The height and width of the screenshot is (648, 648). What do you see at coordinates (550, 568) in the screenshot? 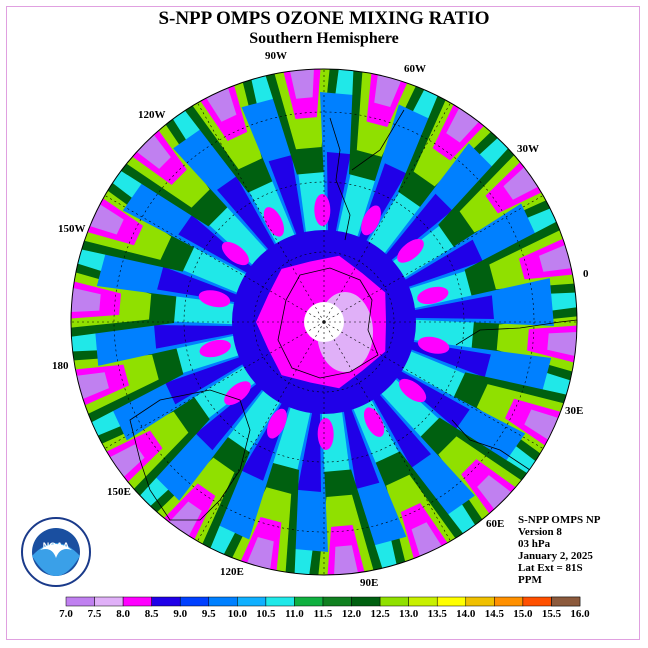
I see `info-lat-extent: Lat Ext = 81S` at bounding box center [550, 568].